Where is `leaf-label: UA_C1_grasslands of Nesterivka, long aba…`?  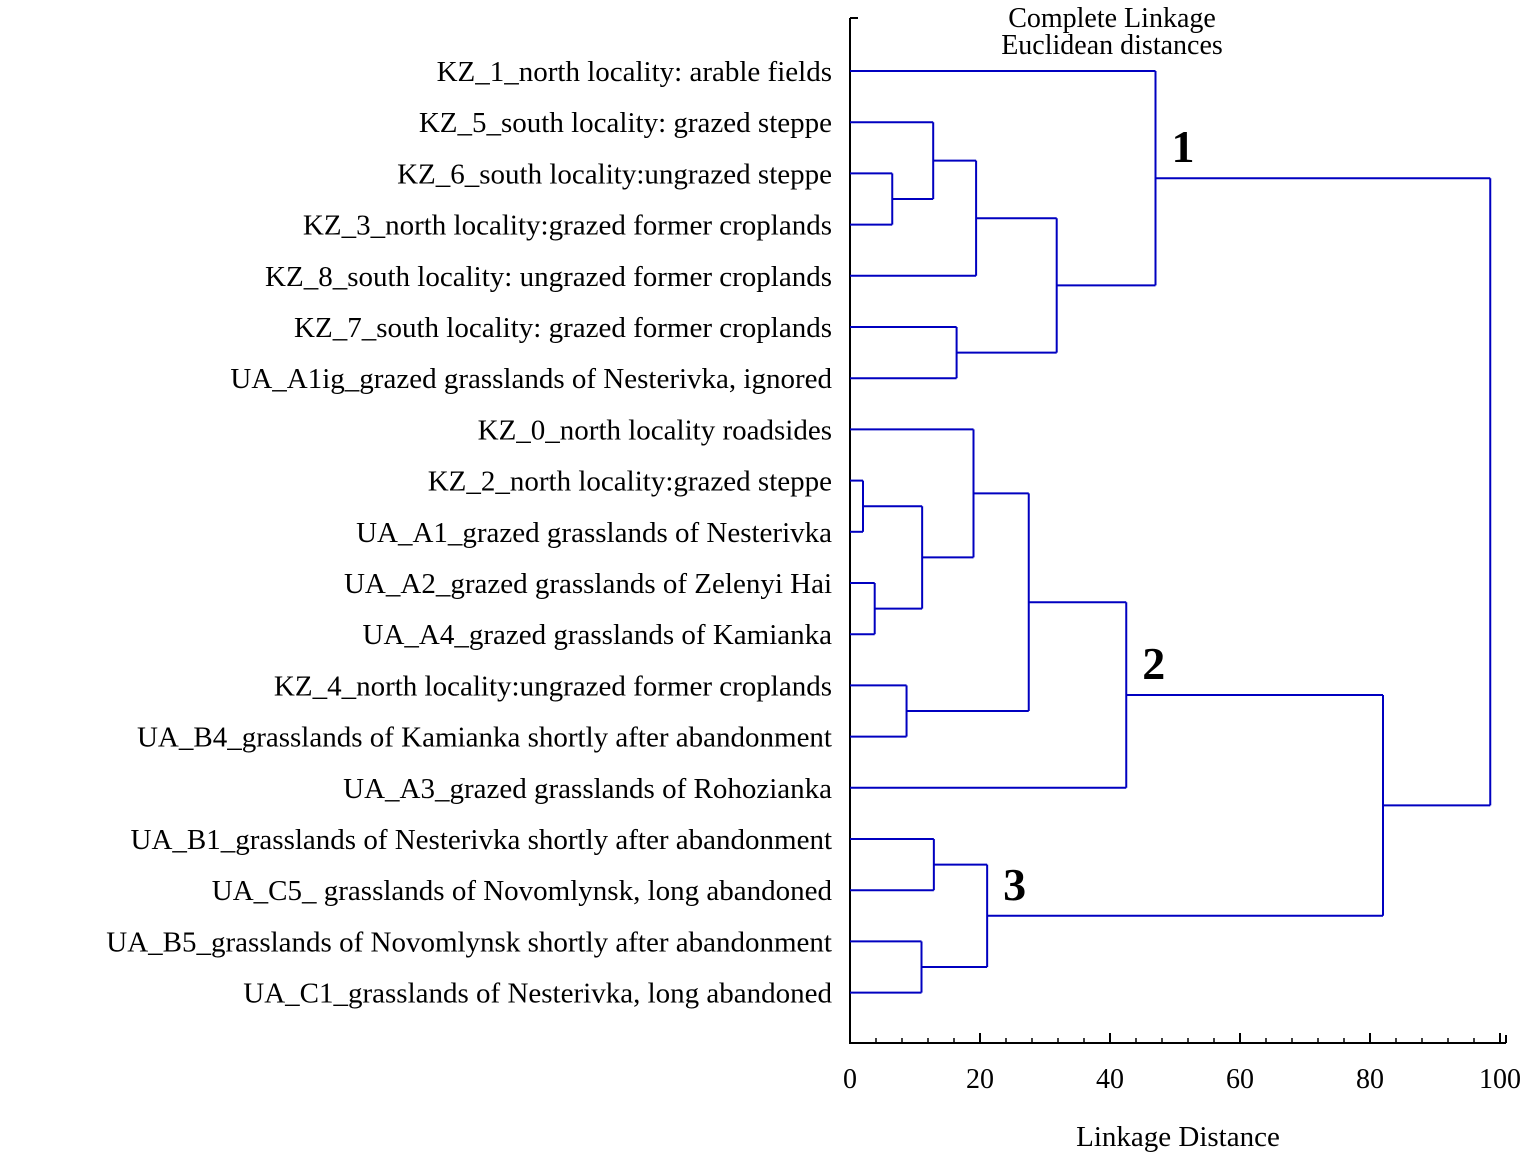
leaf-label: UA_C1_grasslands of Nesterivka, long aba… is located at coordinates (537, 994).